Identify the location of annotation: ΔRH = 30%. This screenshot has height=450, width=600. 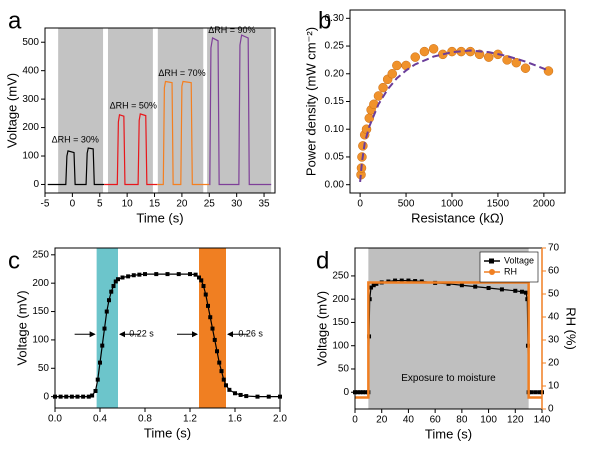
(75, 140).